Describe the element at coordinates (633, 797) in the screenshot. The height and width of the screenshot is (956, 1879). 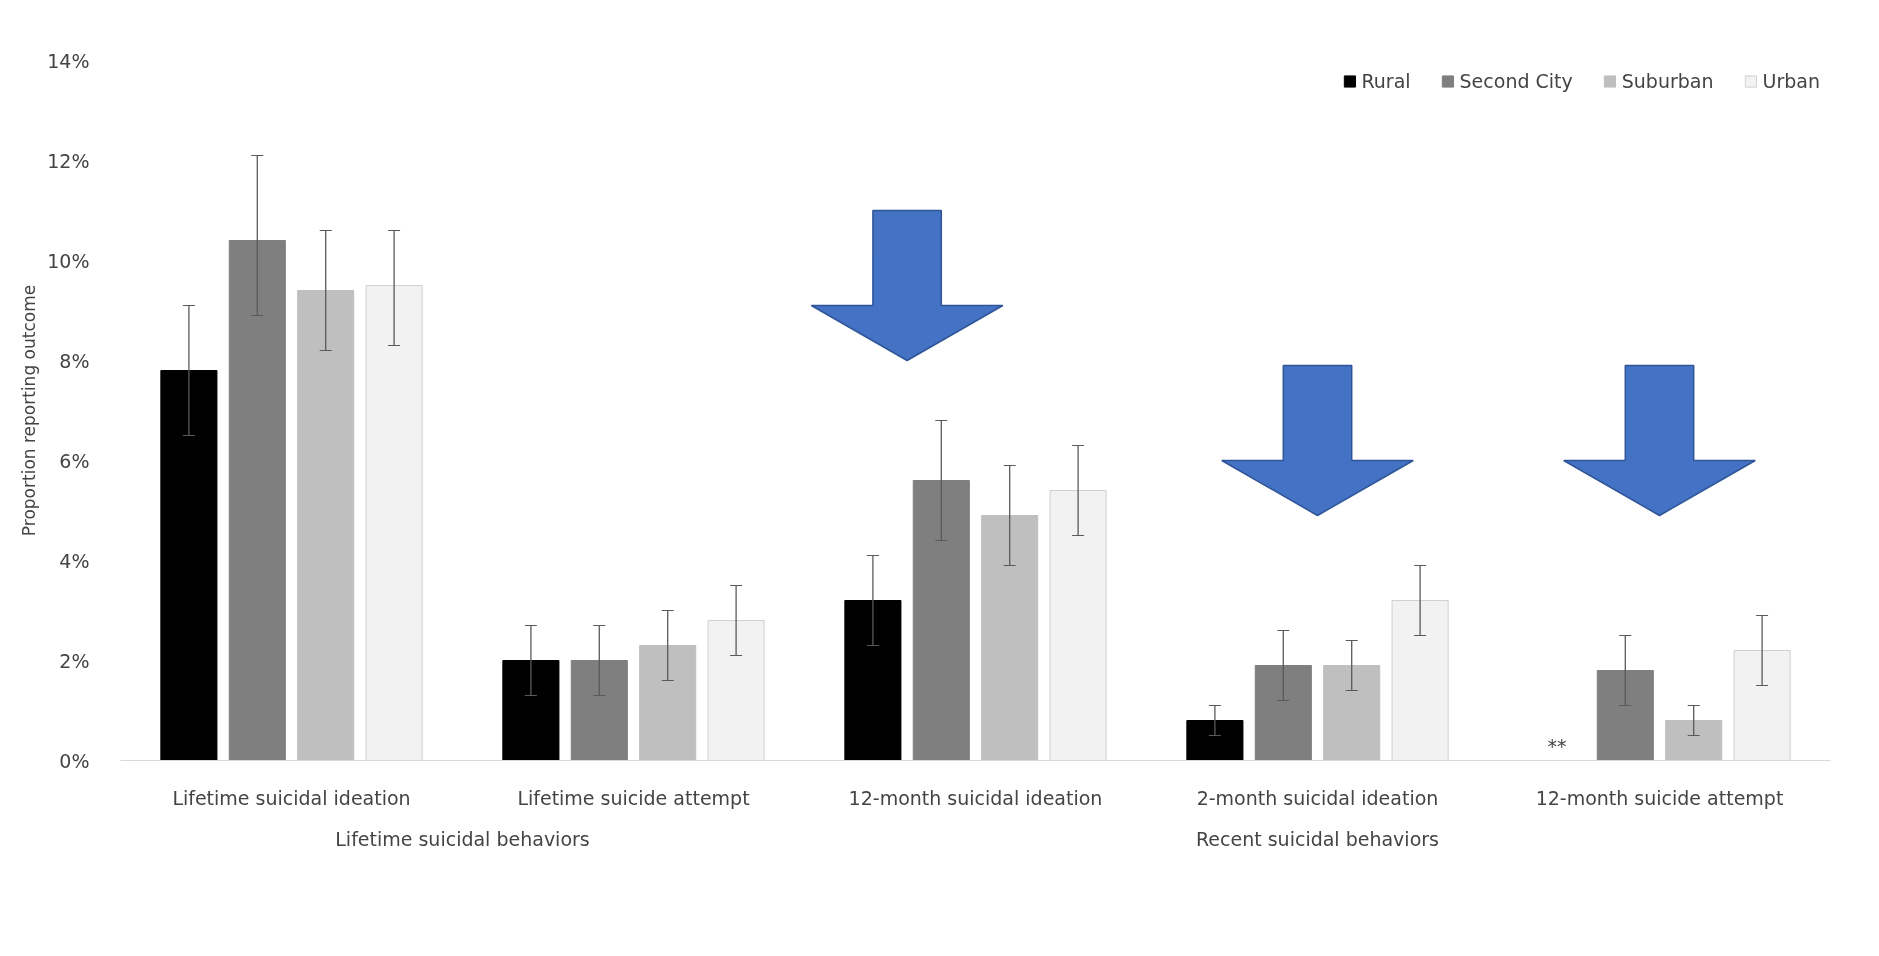
I see `x-tick-label: Lifetime suicide attempt` at that location.